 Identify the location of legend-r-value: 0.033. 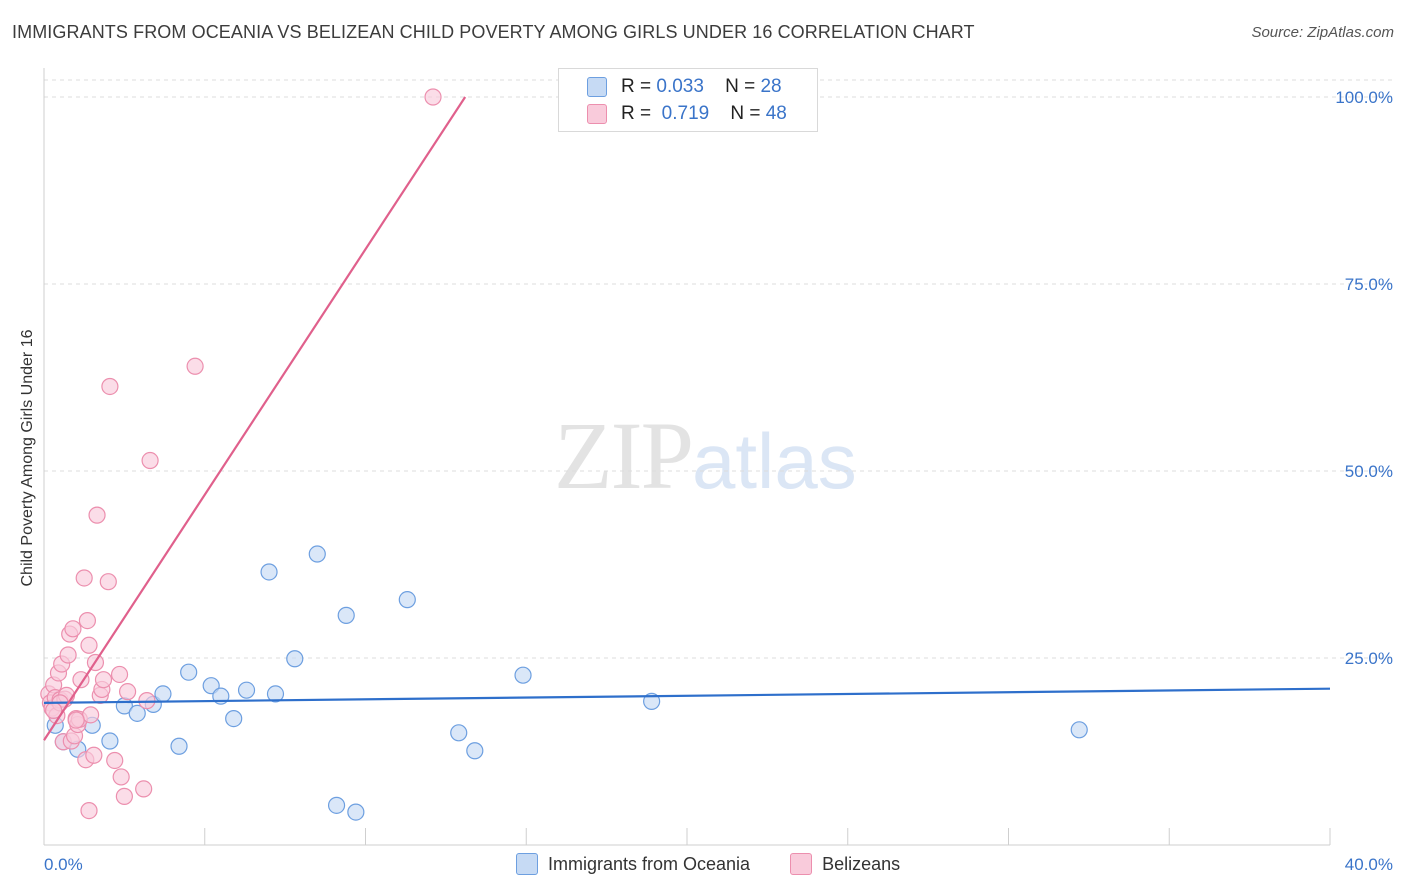
(680, 86).